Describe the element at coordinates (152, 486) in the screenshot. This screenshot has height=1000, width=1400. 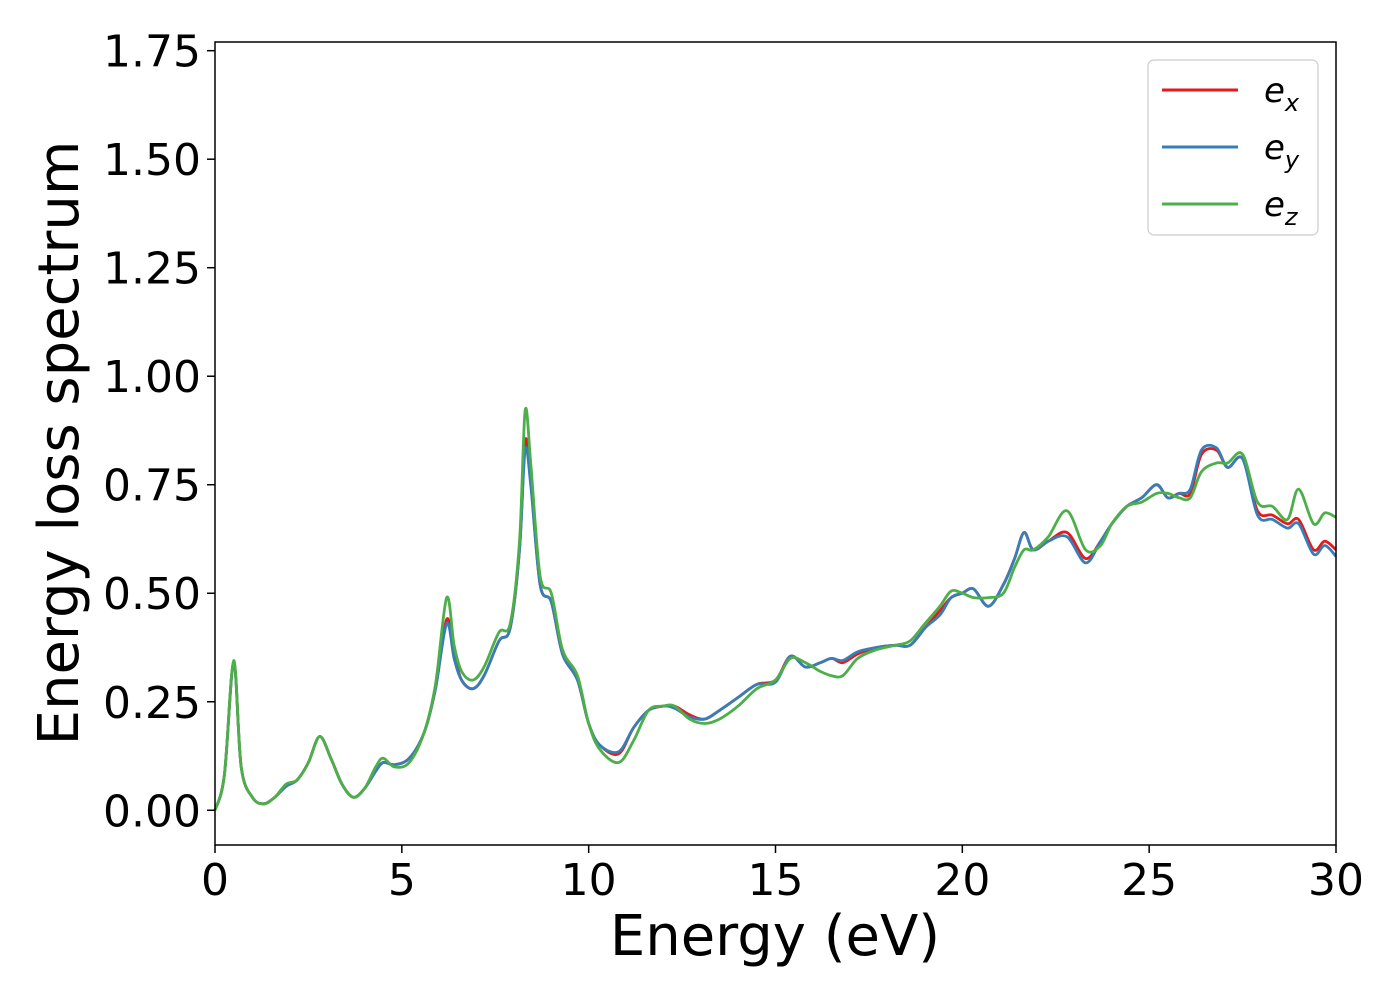
I see `y-tick-label: 0.75` at that location.